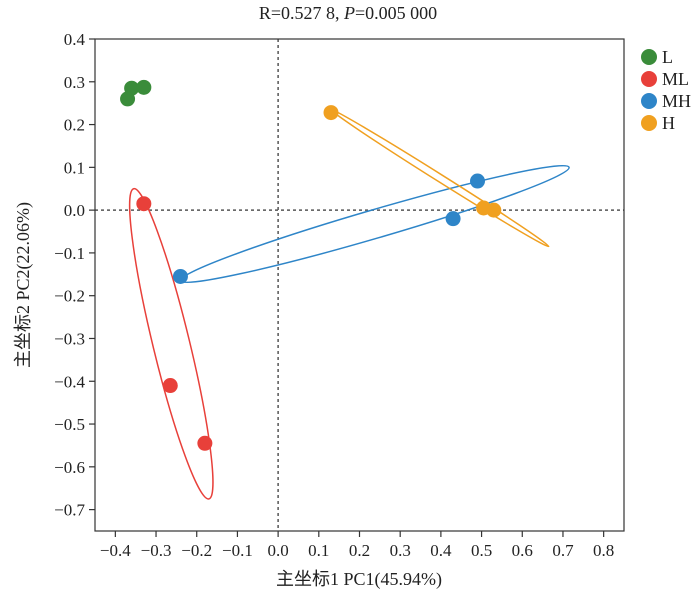  I want to click on y-tick-label: 0.0, so click(74, 210).